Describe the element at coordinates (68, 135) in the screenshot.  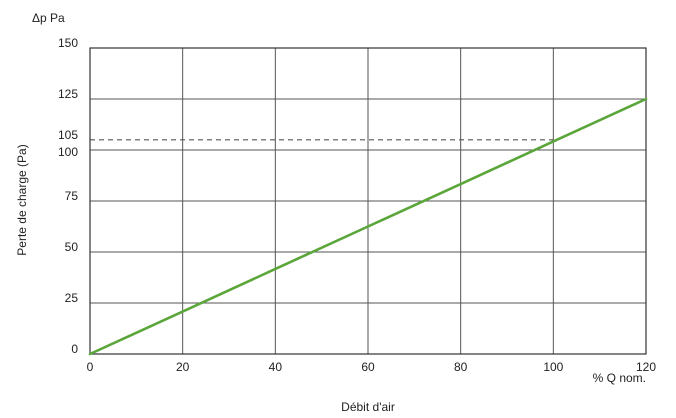
I see `reference-line-label: 105` at that location.